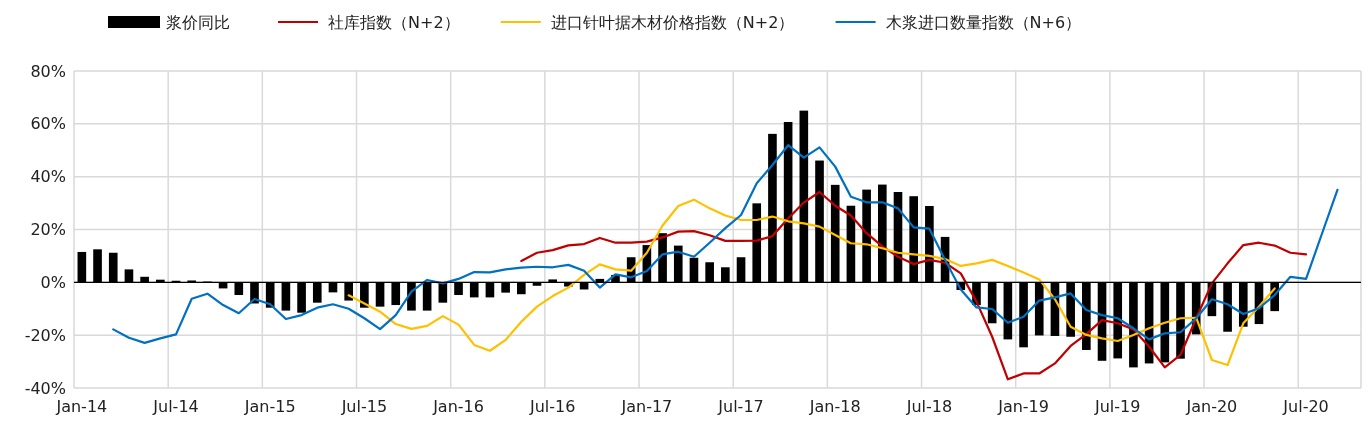 Image resolution: width=1371 pixels, height=426 pixels. Describe the element at coordinates (1117, 406) in the screenshot. I see `x-tick-label: Jul-19` at that location.